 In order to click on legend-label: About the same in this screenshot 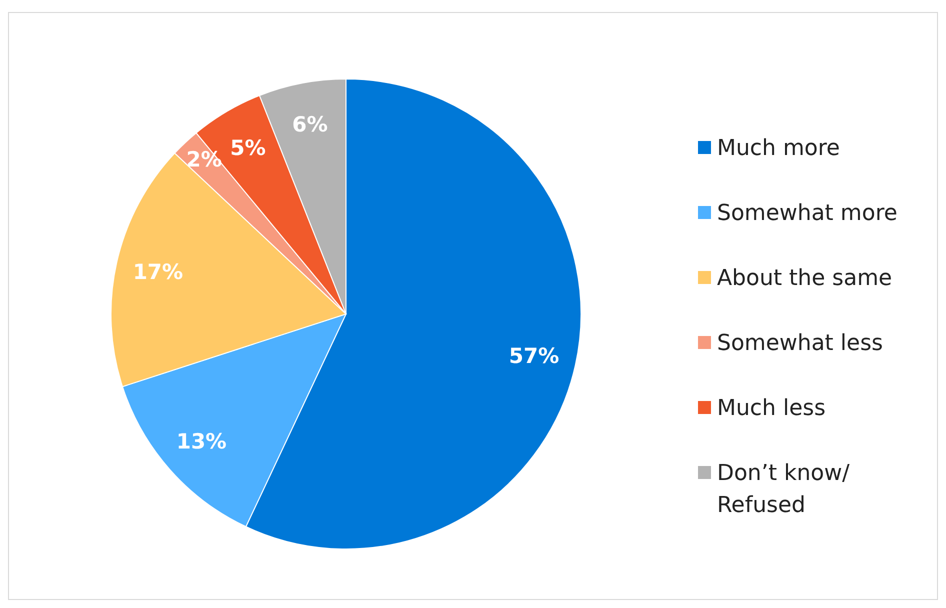, I will do `click(804, 278)`.